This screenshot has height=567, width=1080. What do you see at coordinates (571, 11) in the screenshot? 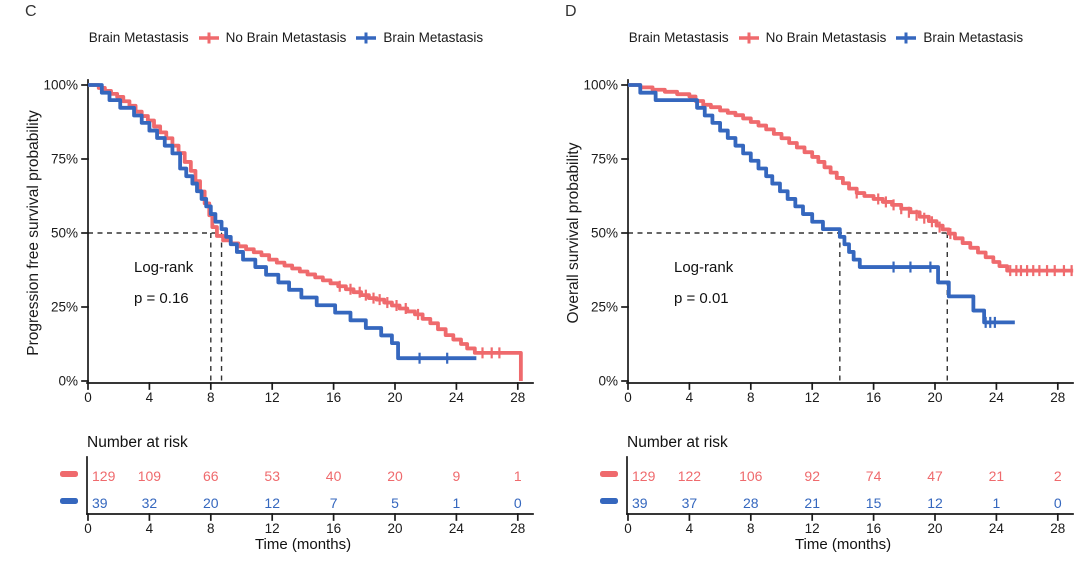
I see `panel-label-d: D` at bounding box center [571, 11].